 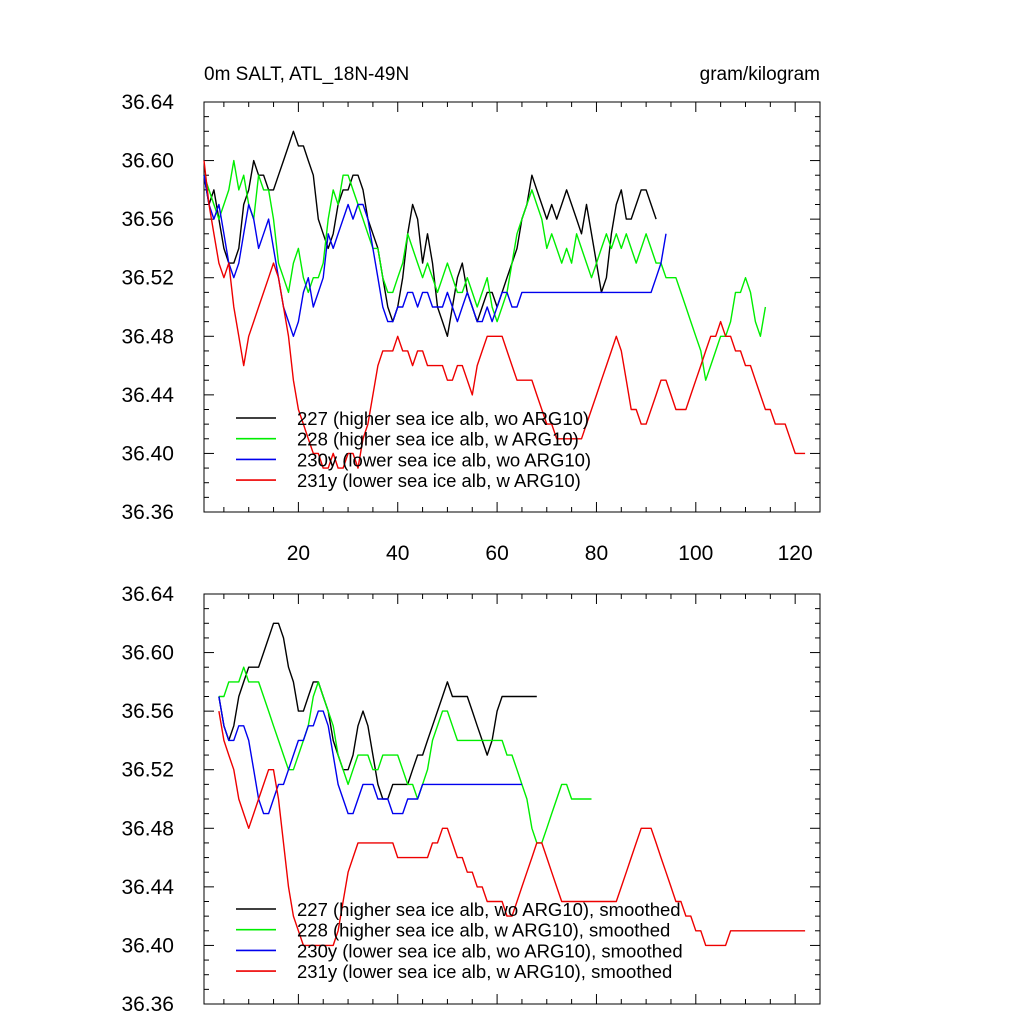 What do you see at coordinates (397, 553) in the screenshot?
I see `x-tick-label: 40` at bounding box center [397, 553].